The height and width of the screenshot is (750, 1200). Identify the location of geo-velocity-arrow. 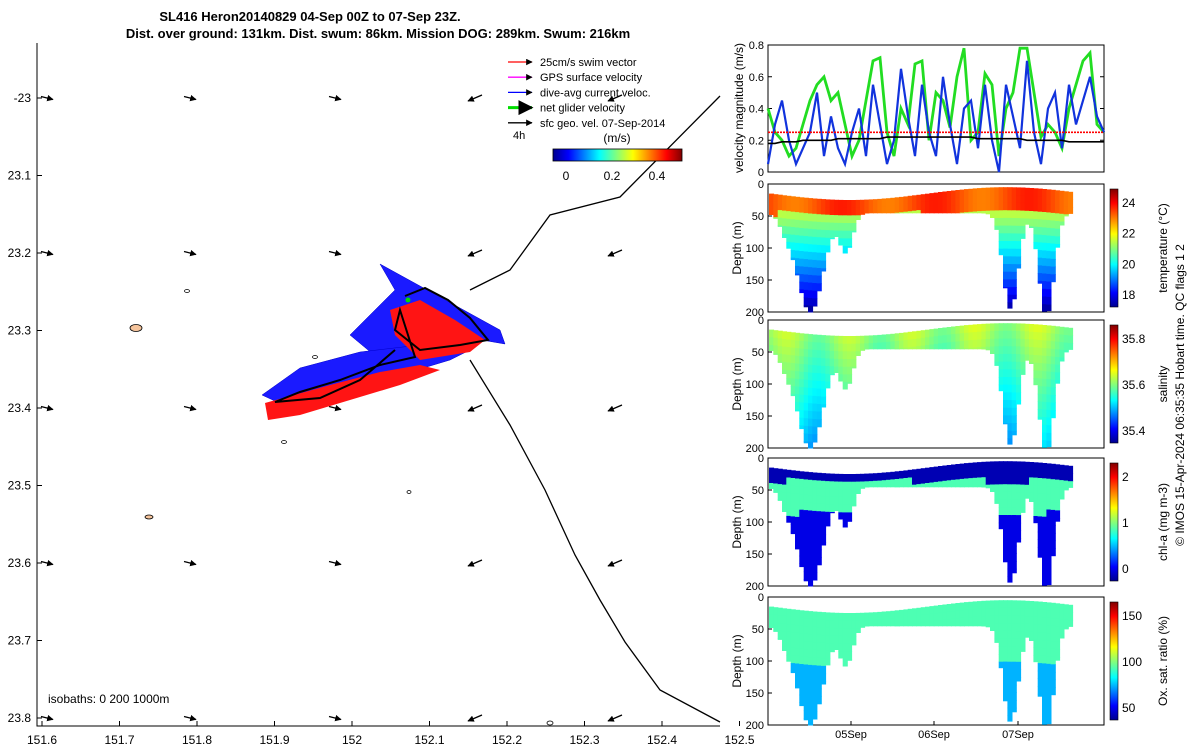
(47, 718).